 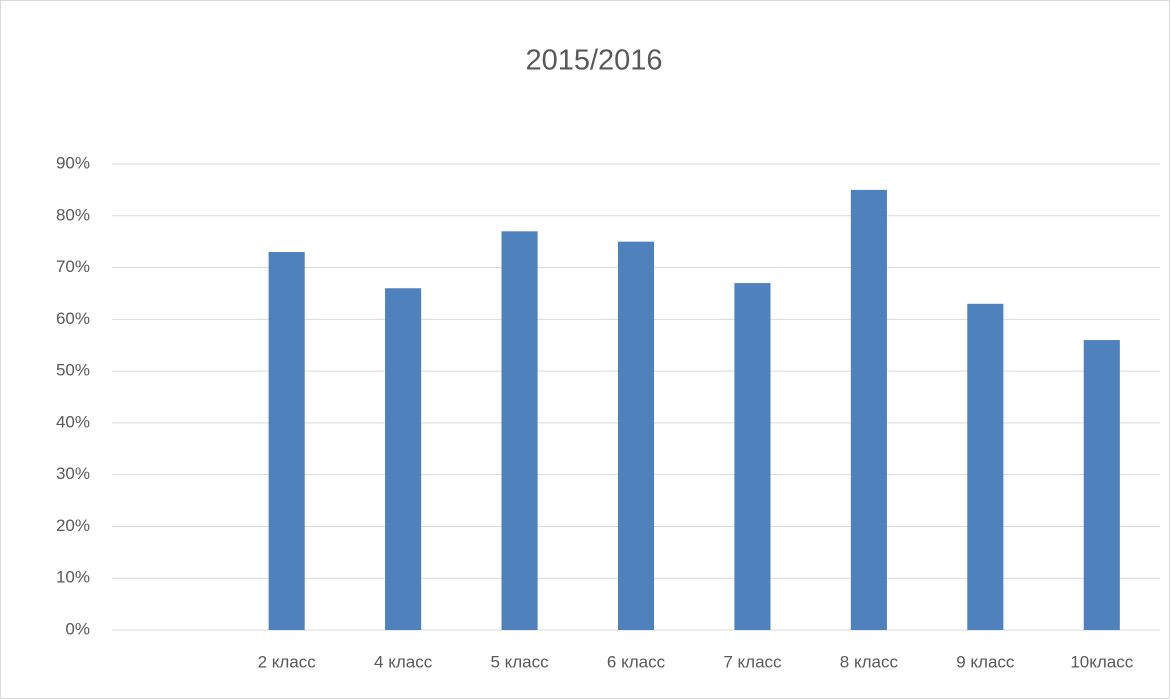 I want to click on chart-title: 2015/2016, so click(x=593, y=61).